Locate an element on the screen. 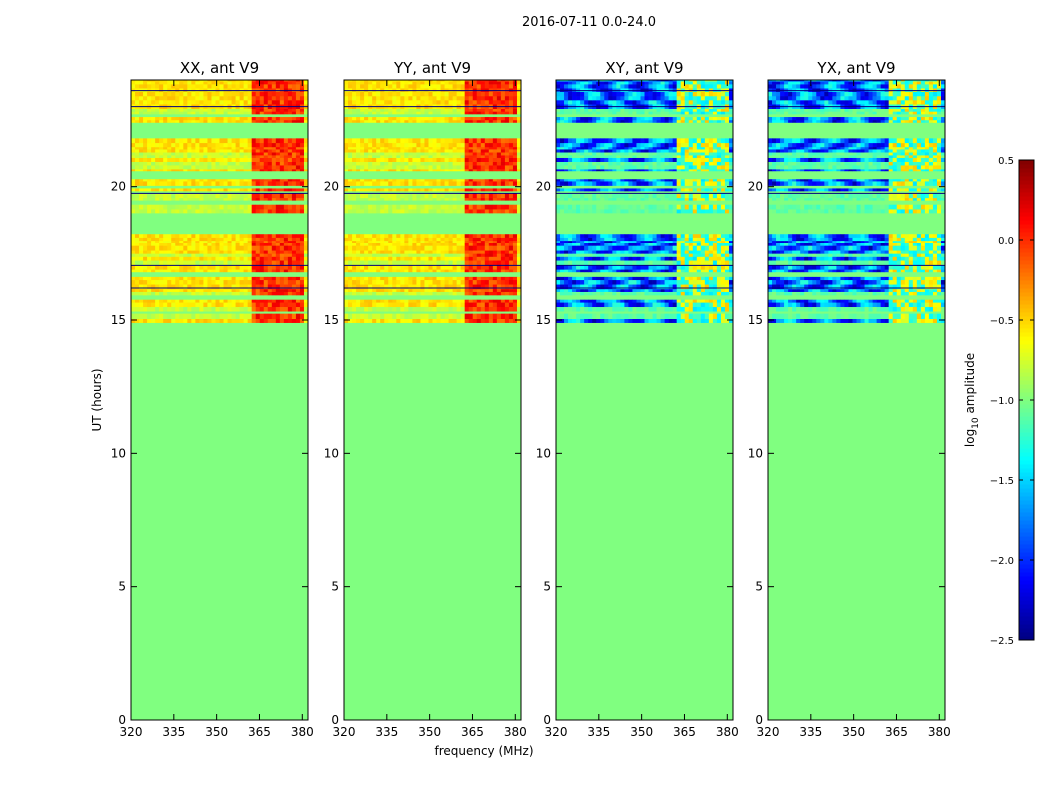  x-tick-label: 320 is located at coordinates (344, 732).